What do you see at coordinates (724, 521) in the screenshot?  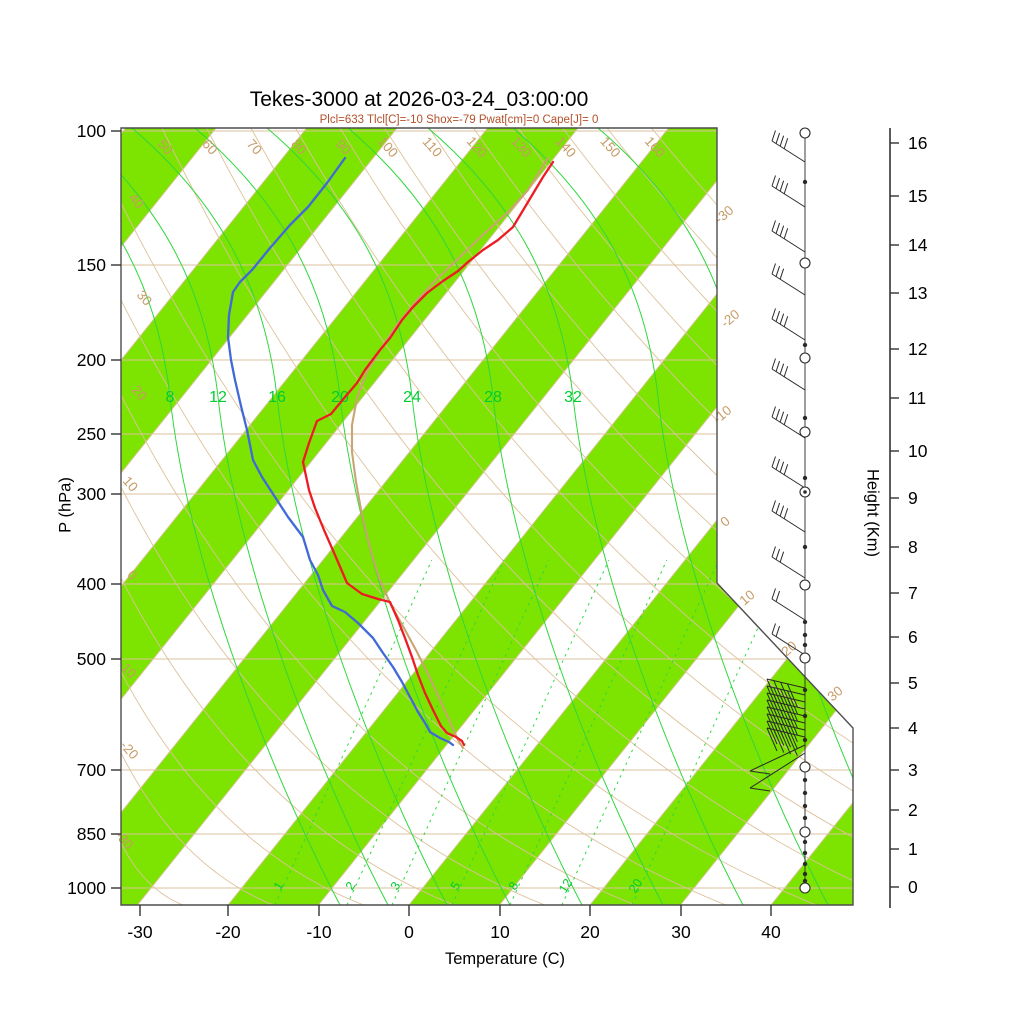 I see `isotherm-label: 0` at bounding box center [724, 521].